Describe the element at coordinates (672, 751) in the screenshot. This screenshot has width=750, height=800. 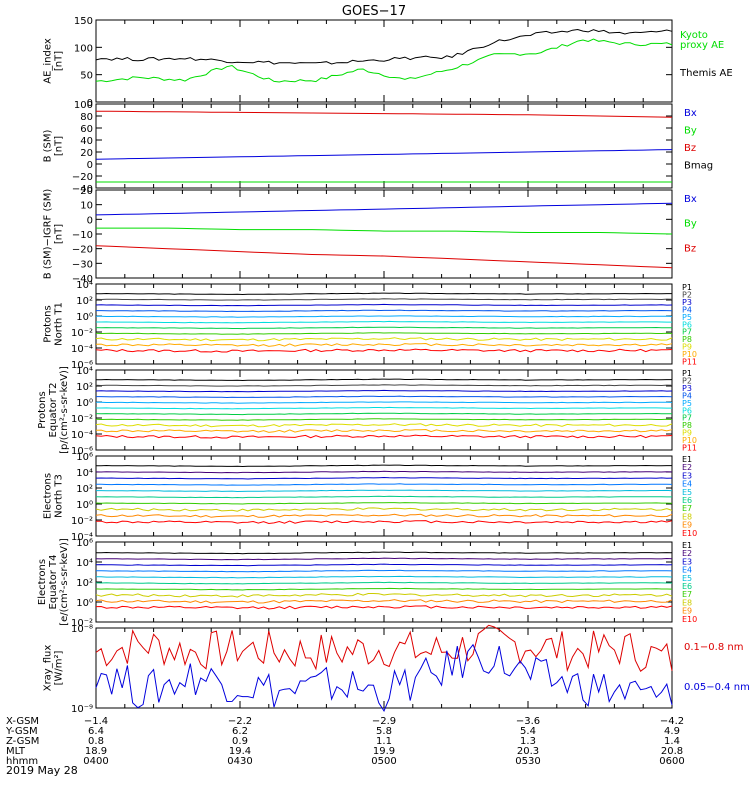
I see `ephemeris-value: 20.8` at that location.